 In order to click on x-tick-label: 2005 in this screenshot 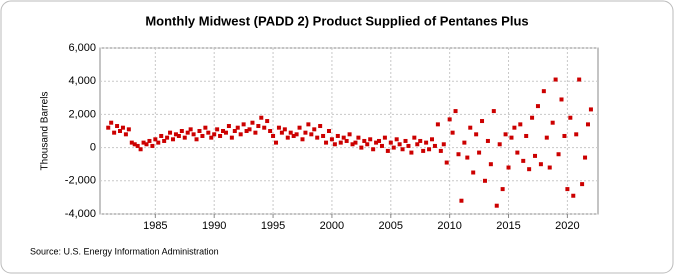, I will do `click(391, 226)`.